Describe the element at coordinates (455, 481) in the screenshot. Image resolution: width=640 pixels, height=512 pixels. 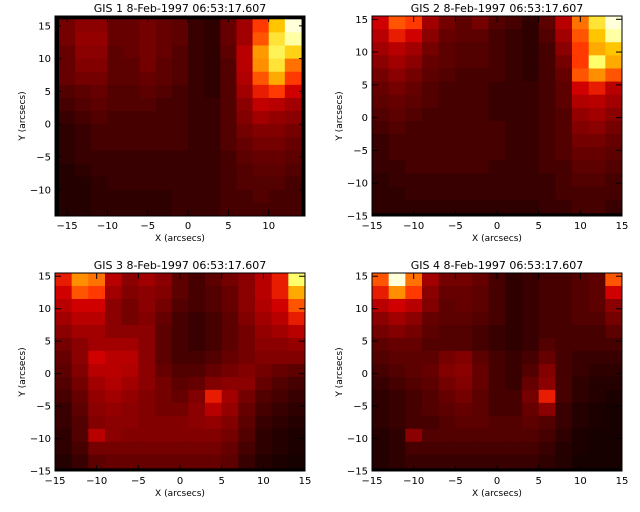
I see `x-tick-label: −5` at that location.